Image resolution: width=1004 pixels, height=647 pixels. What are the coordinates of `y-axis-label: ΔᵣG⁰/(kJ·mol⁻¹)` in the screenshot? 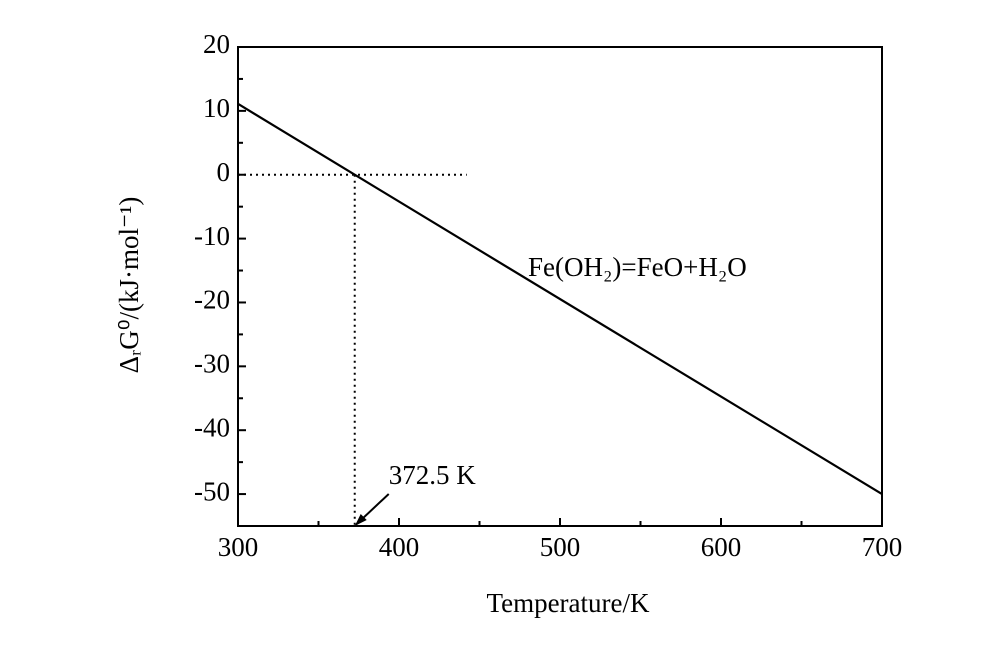 It's located at (129, 285).